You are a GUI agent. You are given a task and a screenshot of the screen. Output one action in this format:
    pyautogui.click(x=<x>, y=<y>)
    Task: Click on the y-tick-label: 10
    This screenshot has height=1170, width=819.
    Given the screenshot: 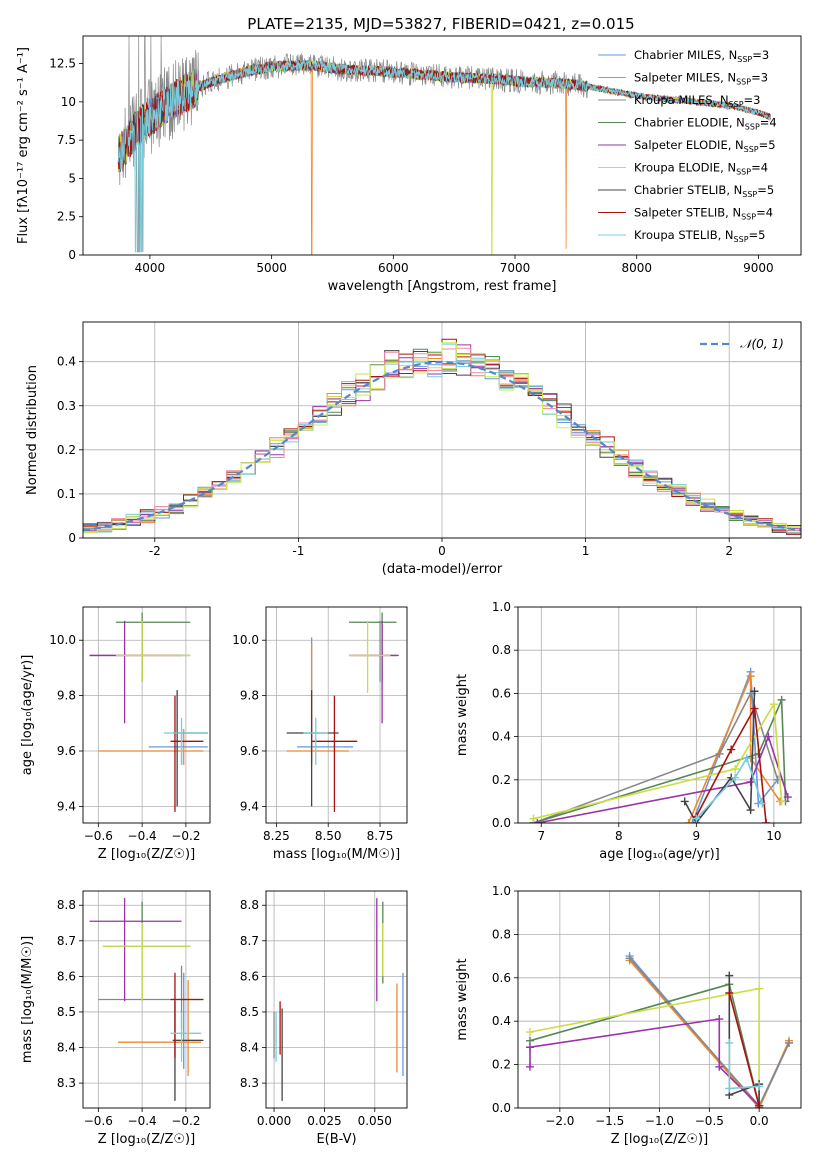 What is the action you would take?
    pyautogui.click(x=68, y=102)
    